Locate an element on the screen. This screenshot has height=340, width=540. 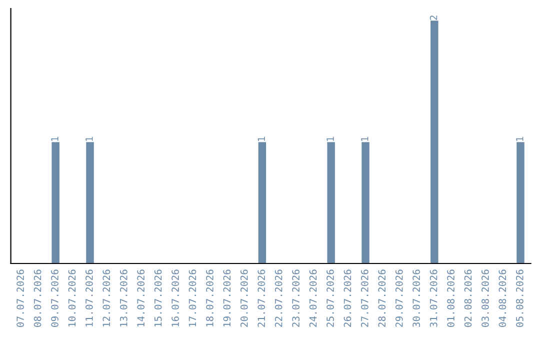
x-tick-label: 26.07.2026 is located at coordinates (348, 298).